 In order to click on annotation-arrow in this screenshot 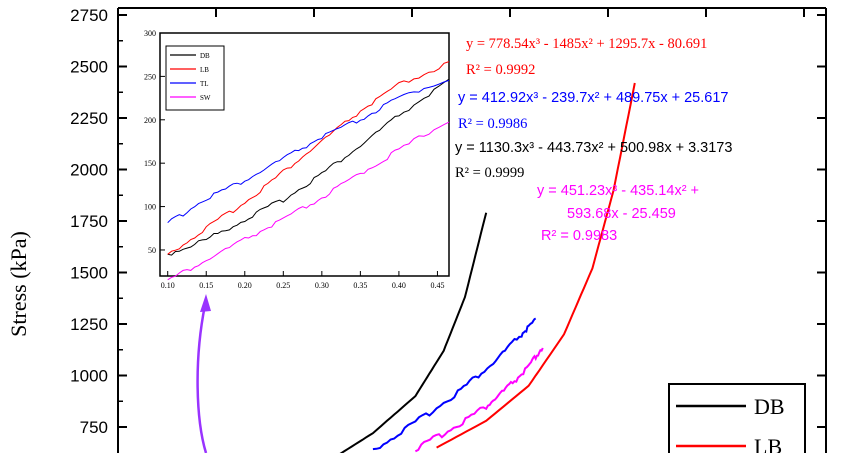, I will do `click(203, 373)`.